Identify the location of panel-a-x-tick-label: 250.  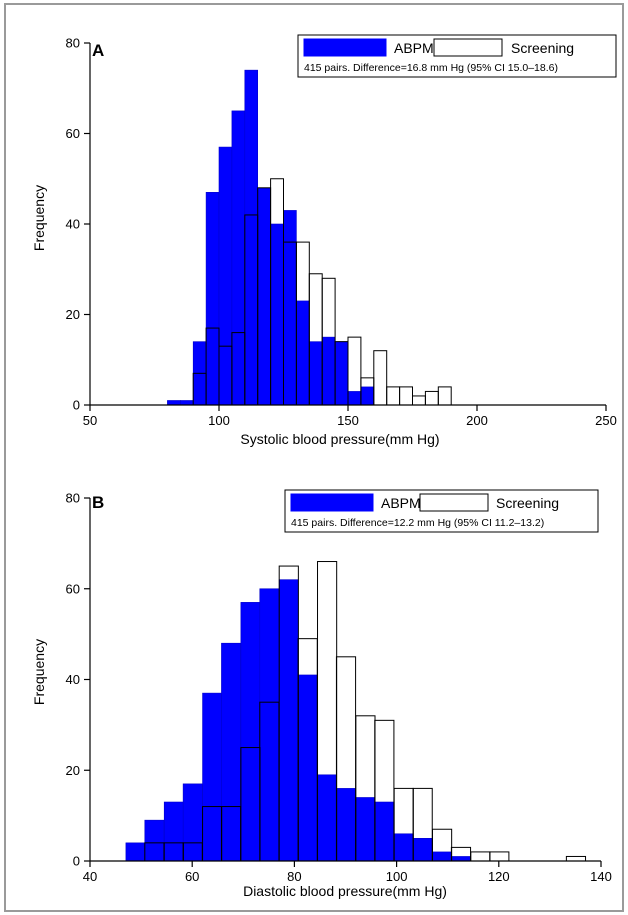
(606, 420).